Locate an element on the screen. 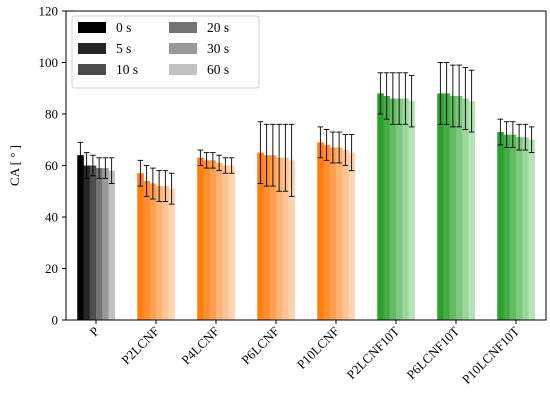 This screenshot has width=550, height=407. x-tick-label: P6LCNF10T is located at coordinates (432, 352).